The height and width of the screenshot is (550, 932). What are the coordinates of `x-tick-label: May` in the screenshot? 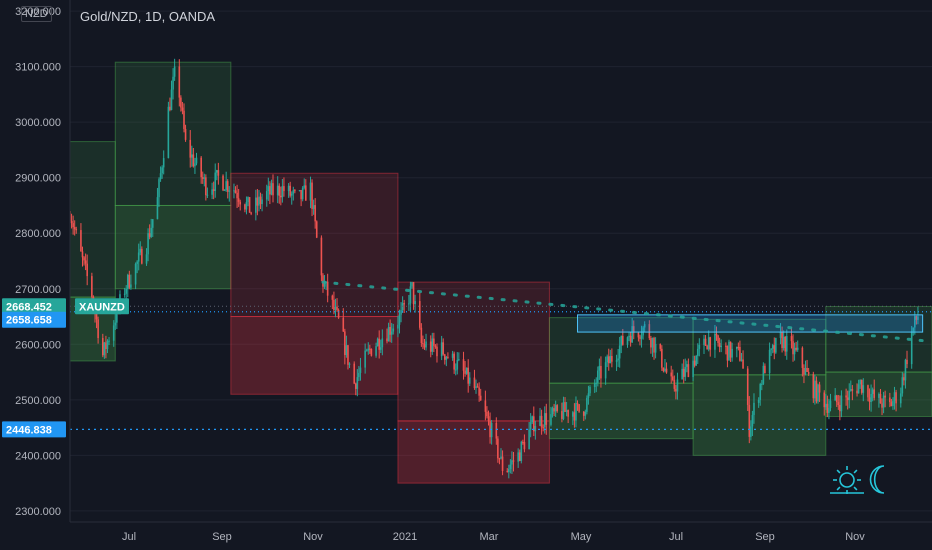 It's located at (581, 537).